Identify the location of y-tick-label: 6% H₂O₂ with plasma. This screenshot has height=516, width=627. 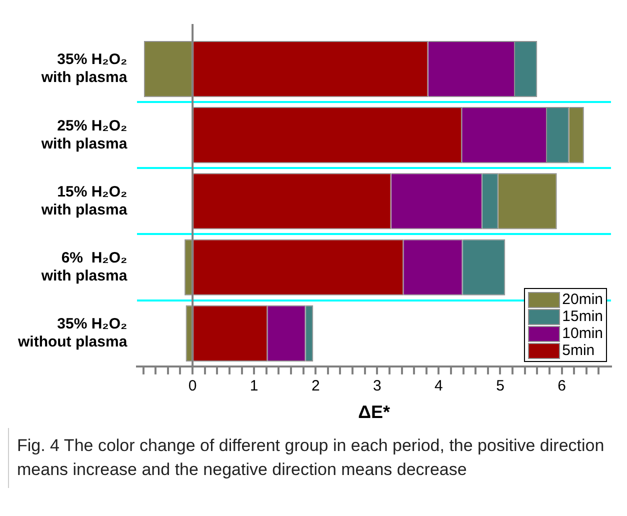
(84, 266).